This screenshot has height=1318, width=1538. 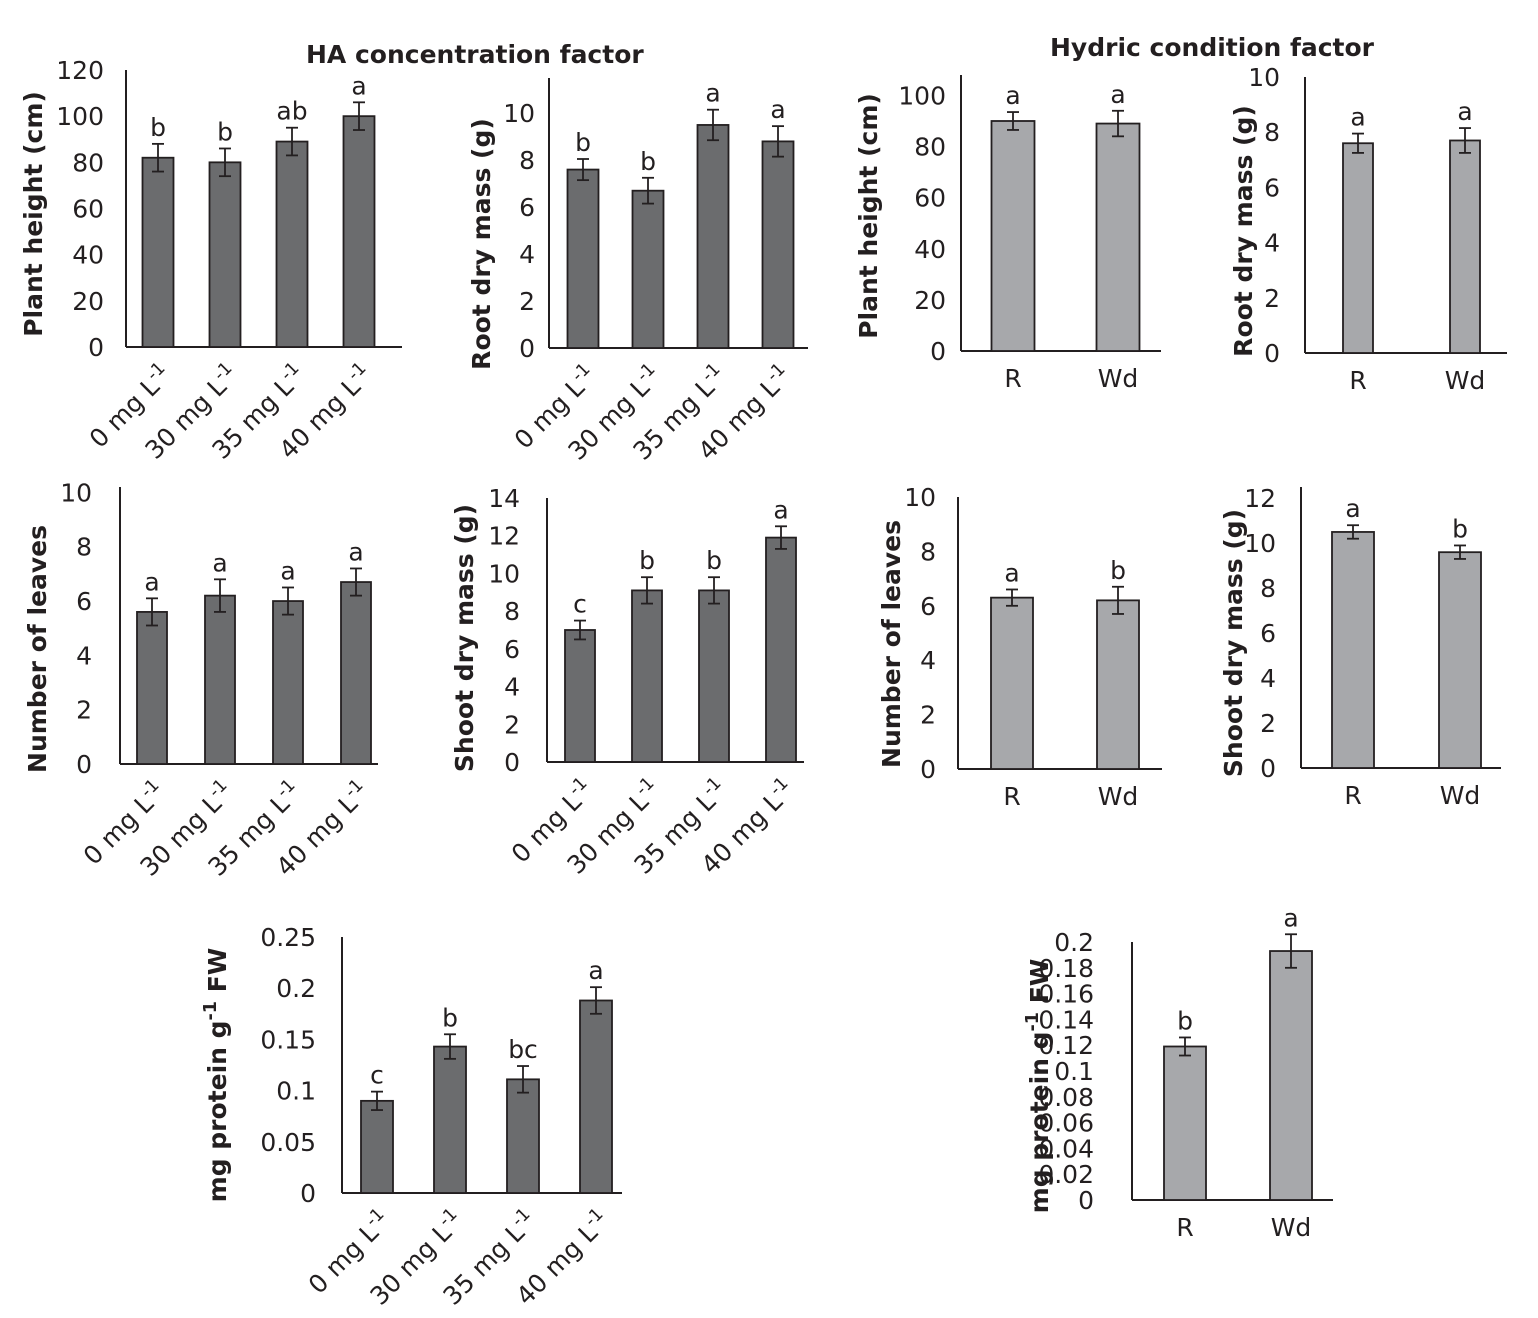 What do you see at coordinates (1066, 1045) in the screenshot?
I see `y-tick-label: 0.12` at bounding box center [1066, 1045].